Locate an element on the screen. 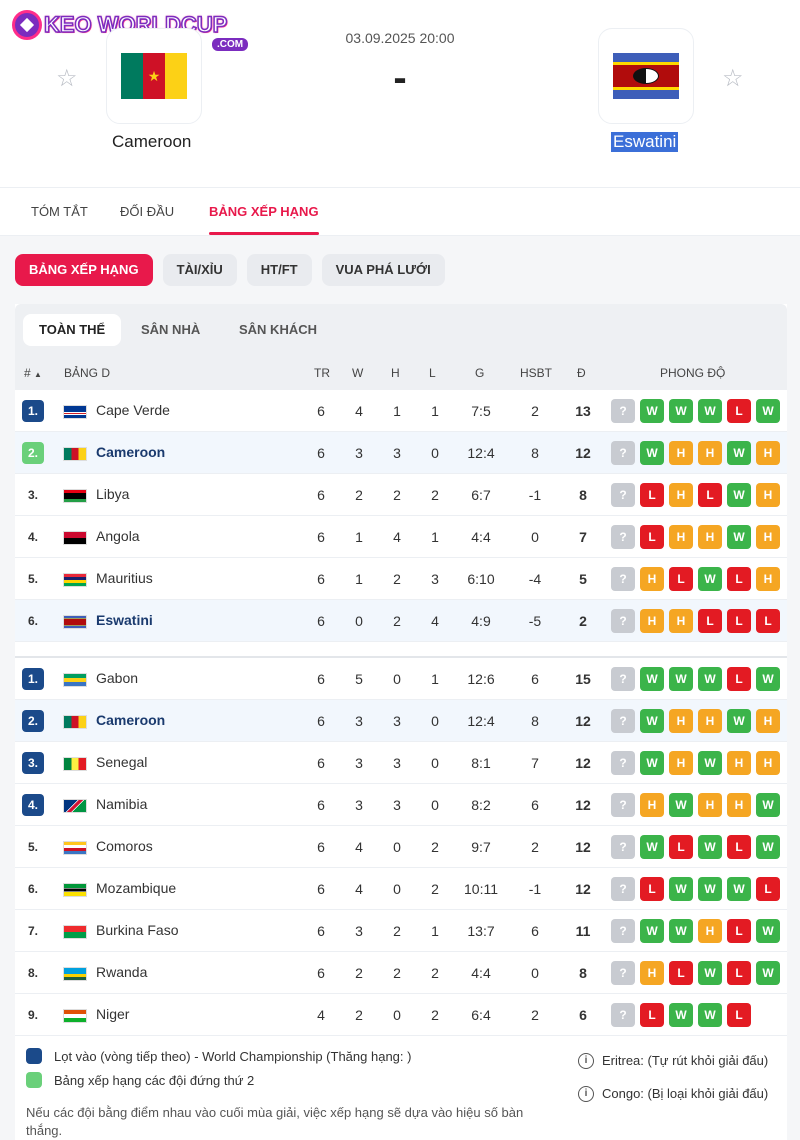 This screenshot has height=1140, width=800. away-team-name: Eswatini is located at coordinates (645, 142).